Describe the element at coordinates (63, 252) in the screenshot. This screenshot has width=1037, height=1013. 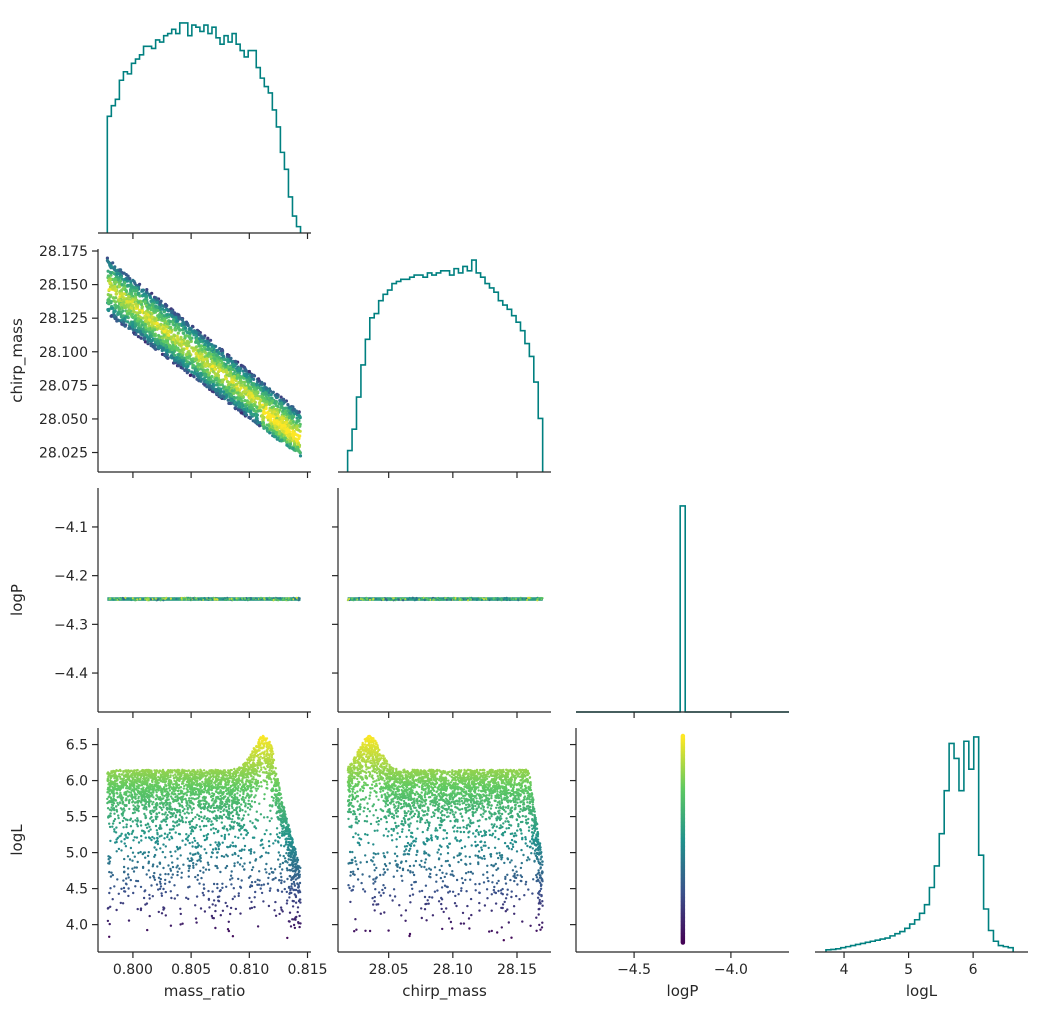
I see `y-tick-label: 28.175` at that location.